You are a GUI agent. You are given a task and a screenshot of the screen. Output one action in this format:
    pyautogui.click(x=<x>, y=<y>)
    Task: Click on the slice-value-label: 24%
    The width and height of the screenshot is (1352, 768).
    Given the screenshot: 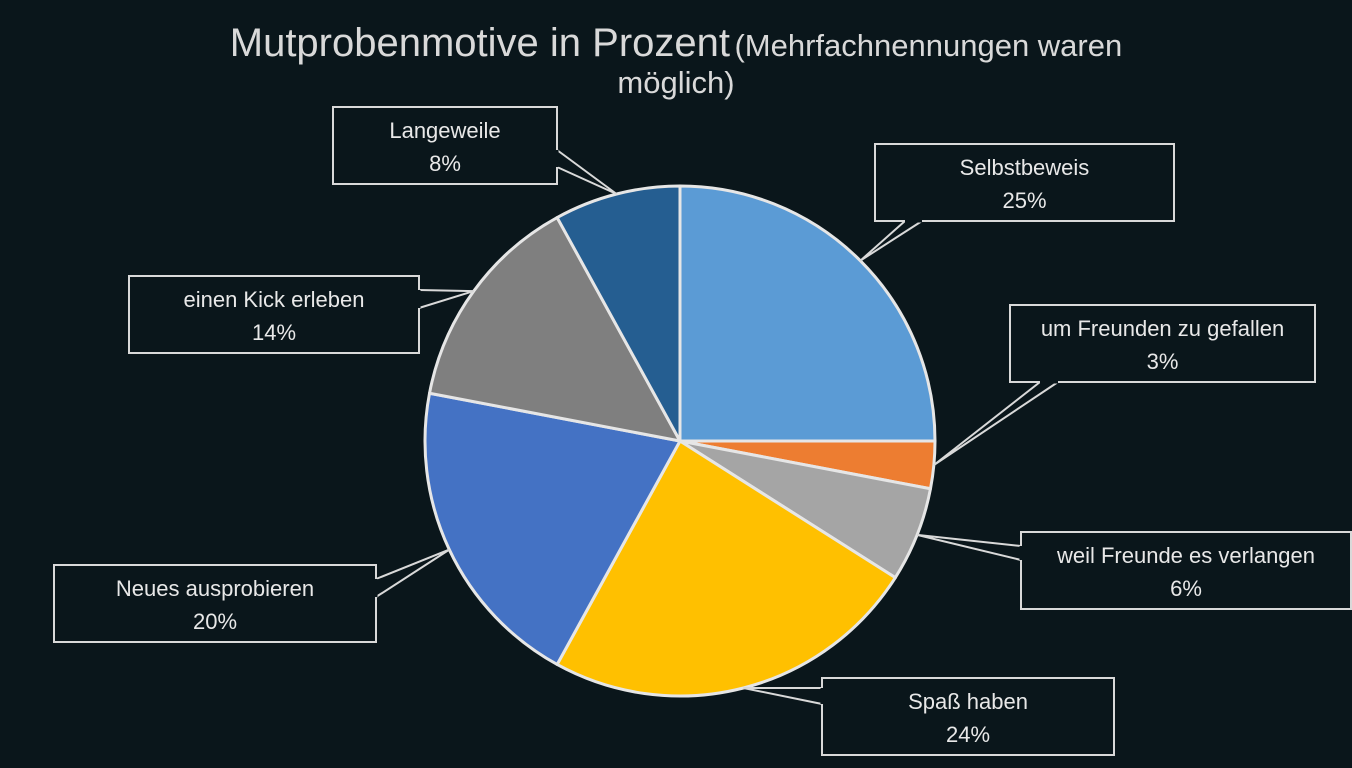 What is the action you would take?
    pyautogui.click(x=968, y=734)
    